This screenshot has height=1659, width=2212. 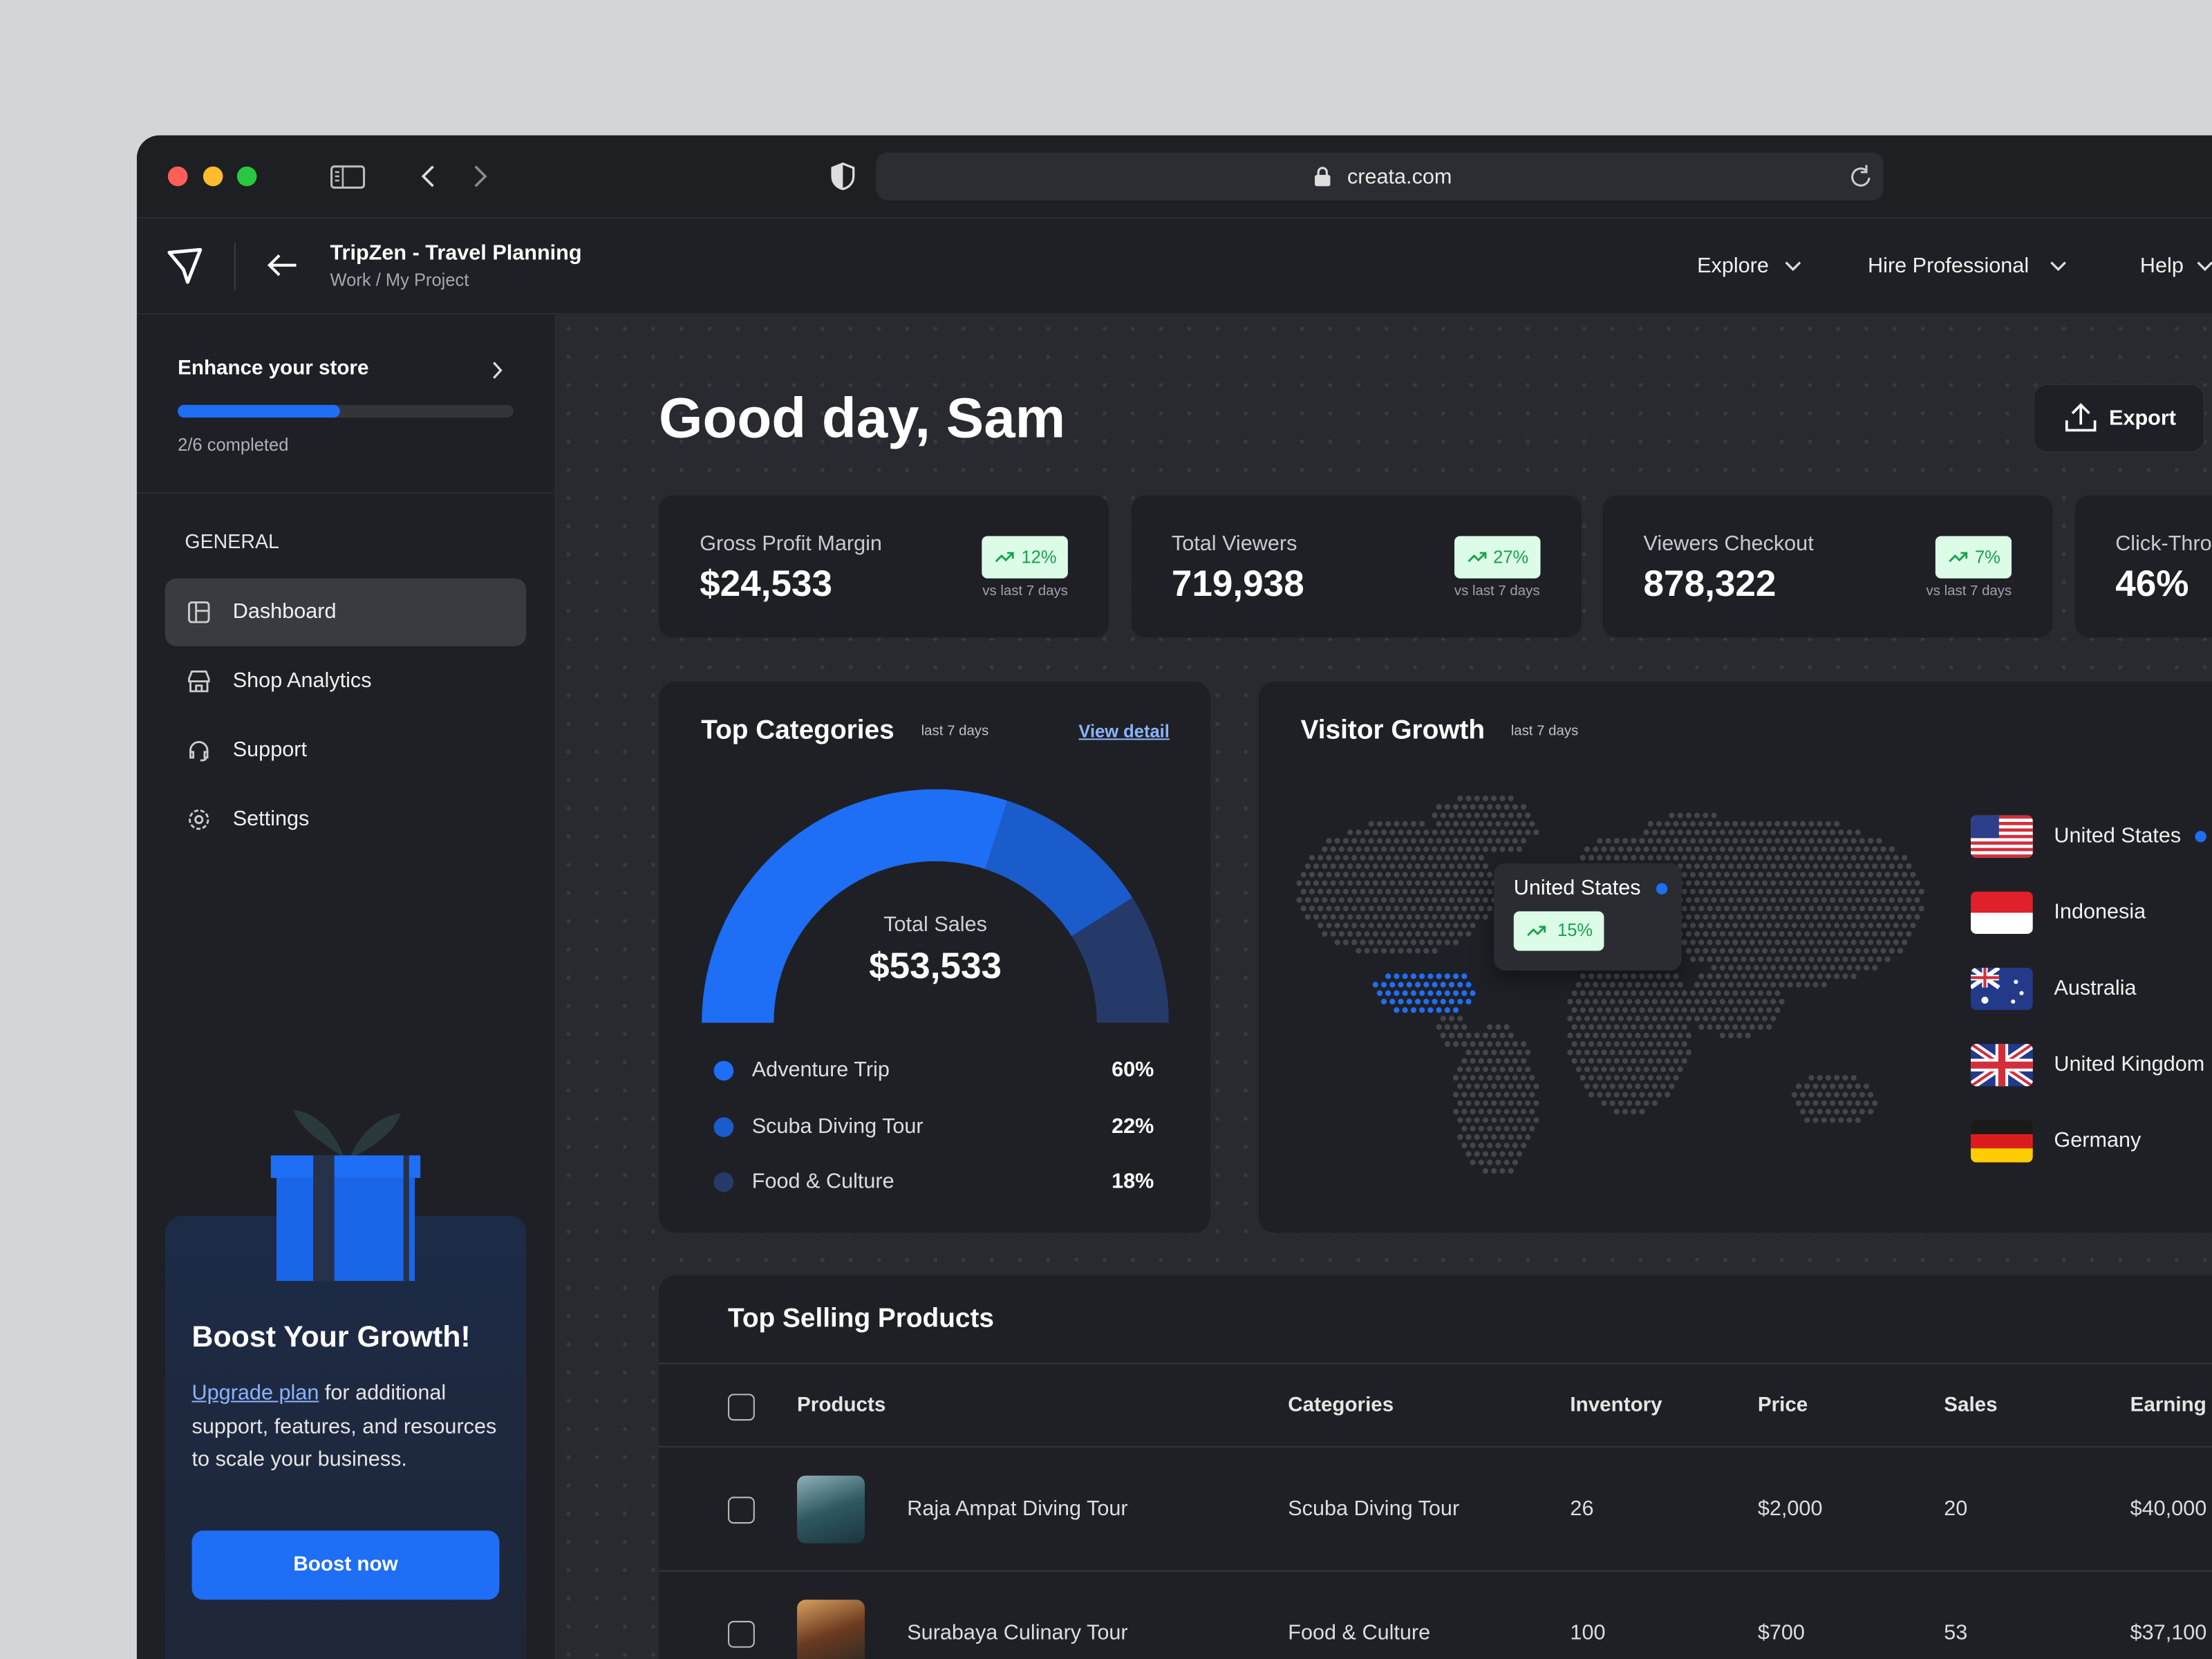 I want to click on product-thumbnail, so click(x=831, y=1629).